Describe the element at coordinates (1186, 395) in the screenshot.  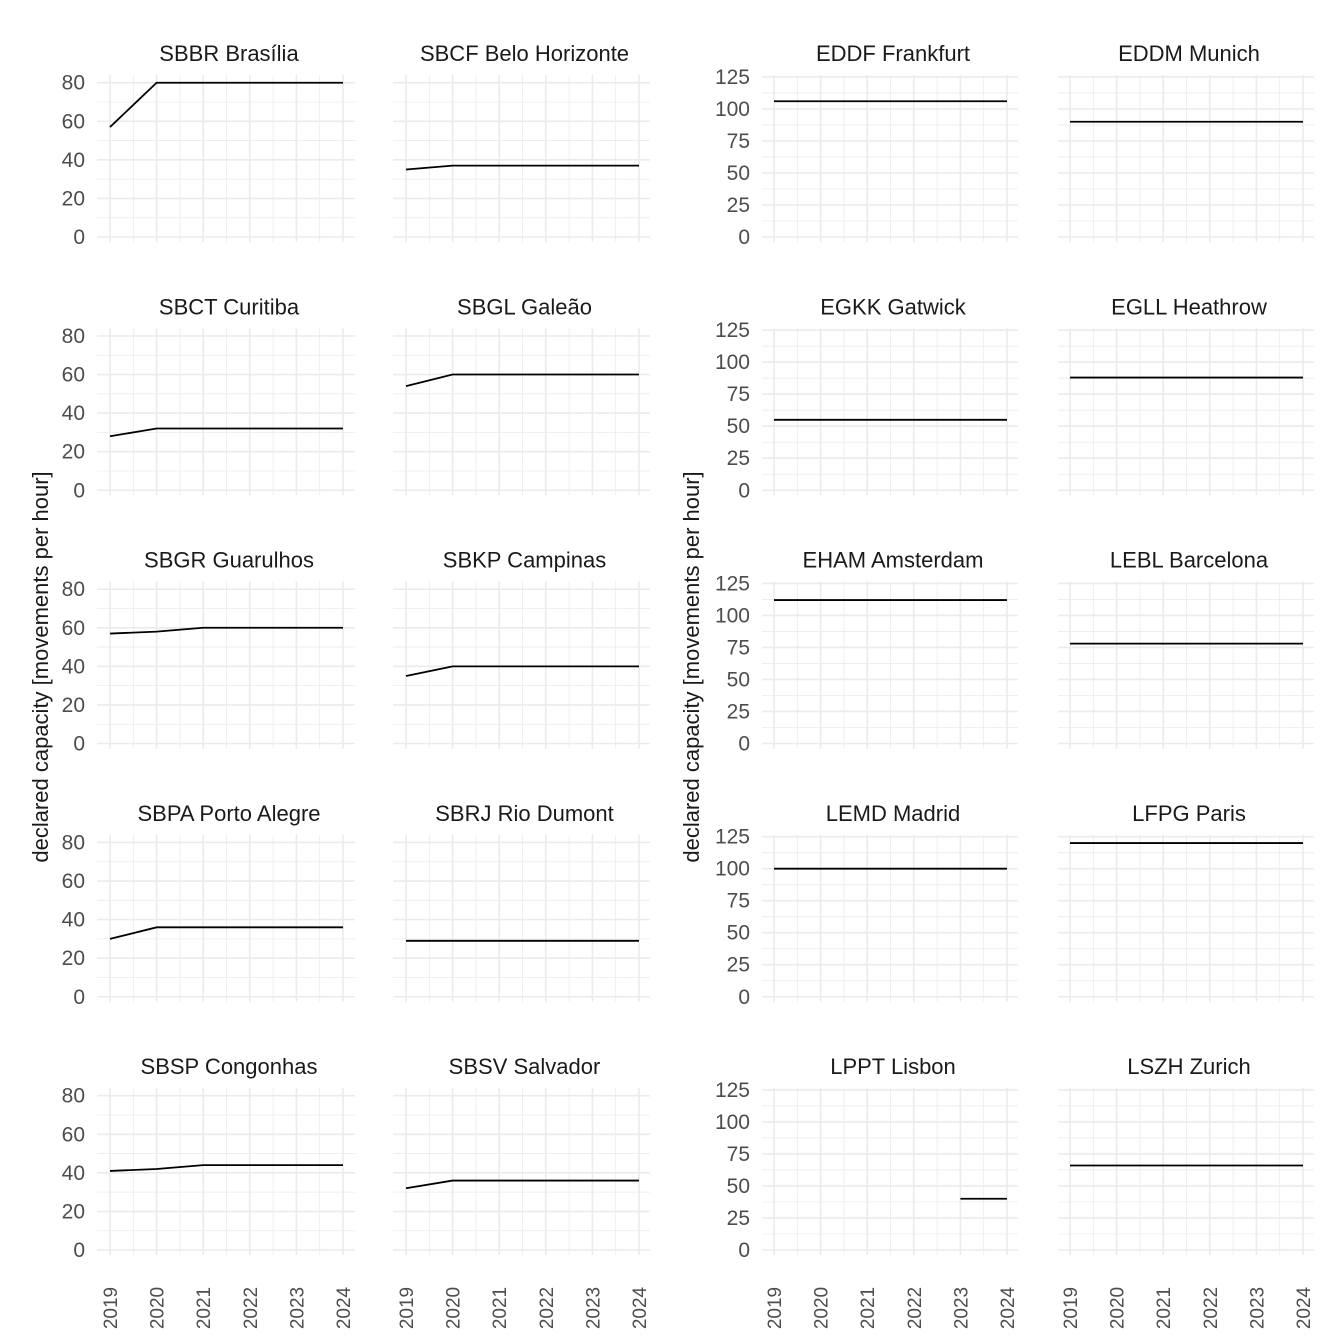
I see `facet-panel: EGLL Heathrow` at that location.